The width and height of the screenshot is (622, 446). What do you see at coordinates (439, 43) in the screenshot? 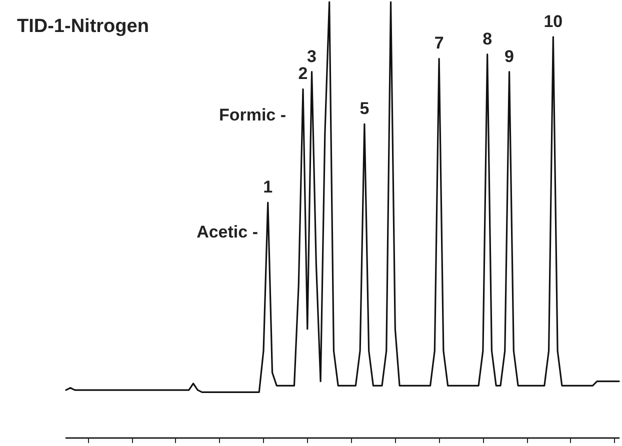
I see `annotation: 7` at bounding box center [439, 43].